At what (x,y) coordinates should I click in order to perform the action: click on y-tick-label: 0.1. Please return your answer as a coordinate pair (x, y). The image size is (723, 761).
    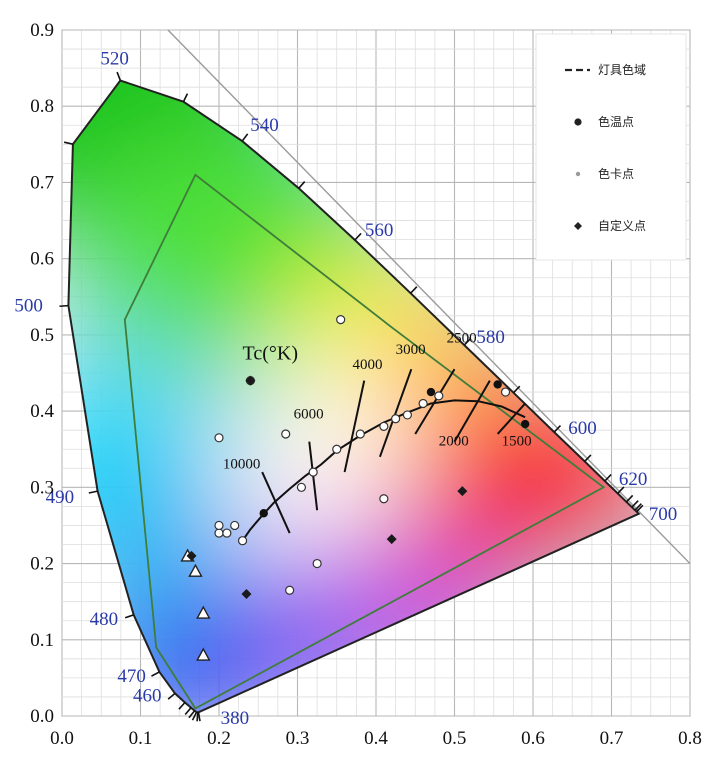
    Looking at the image, I should click on (42, 640).